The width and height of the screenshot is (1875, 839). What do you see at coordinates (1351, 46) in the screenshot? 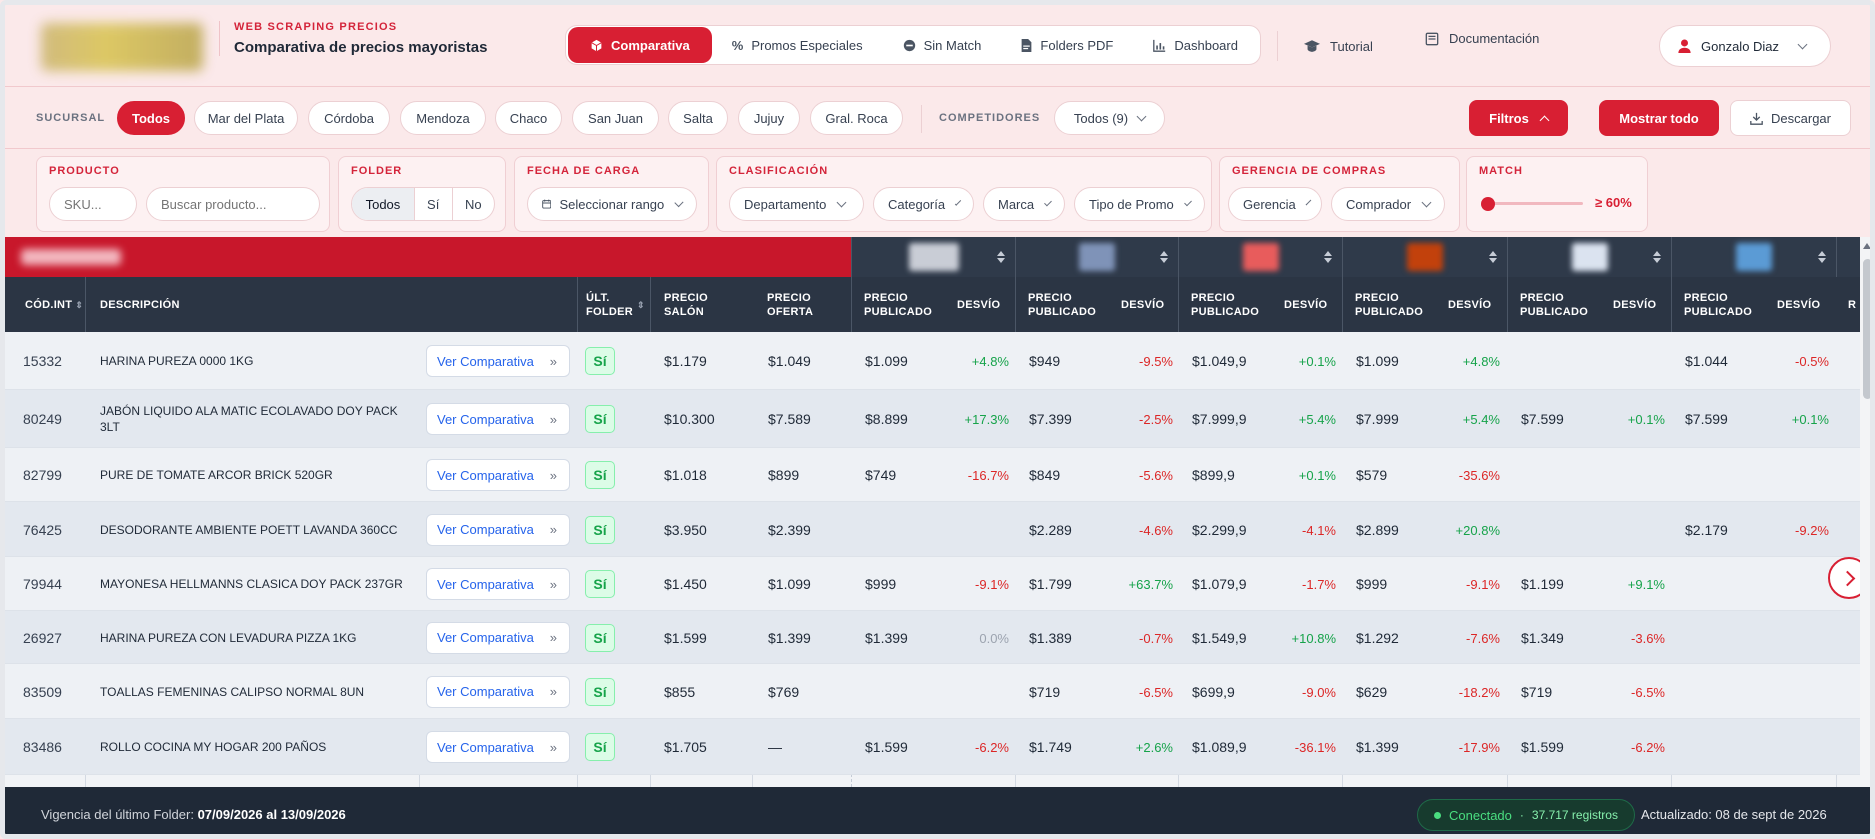
I see `tutorial-label: Tutorial` at bounding box center [1351, 46].